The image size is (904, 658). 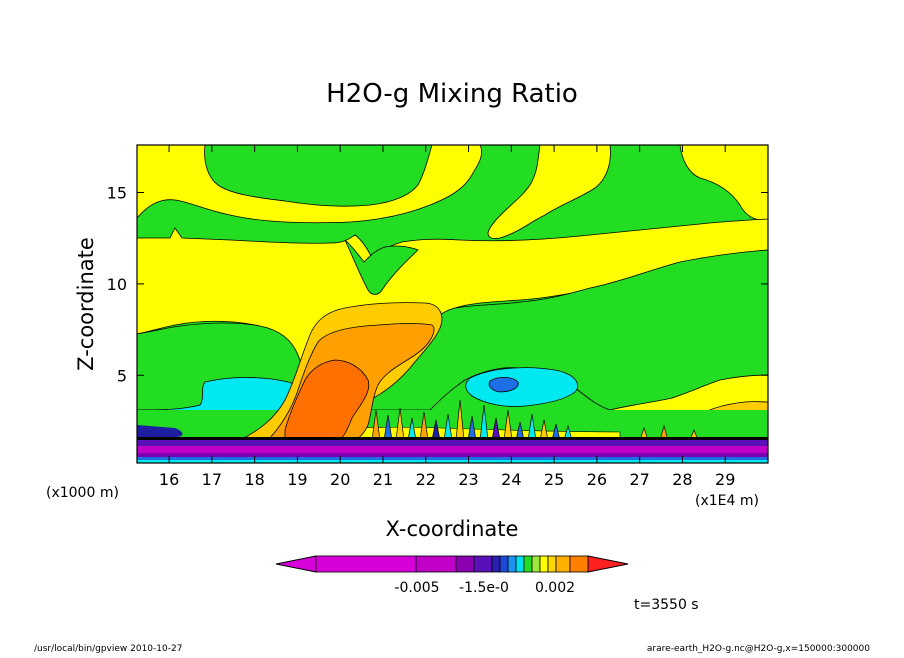 I want to click on x-unit-left: (x1000 m), so click(x=82, y=493).